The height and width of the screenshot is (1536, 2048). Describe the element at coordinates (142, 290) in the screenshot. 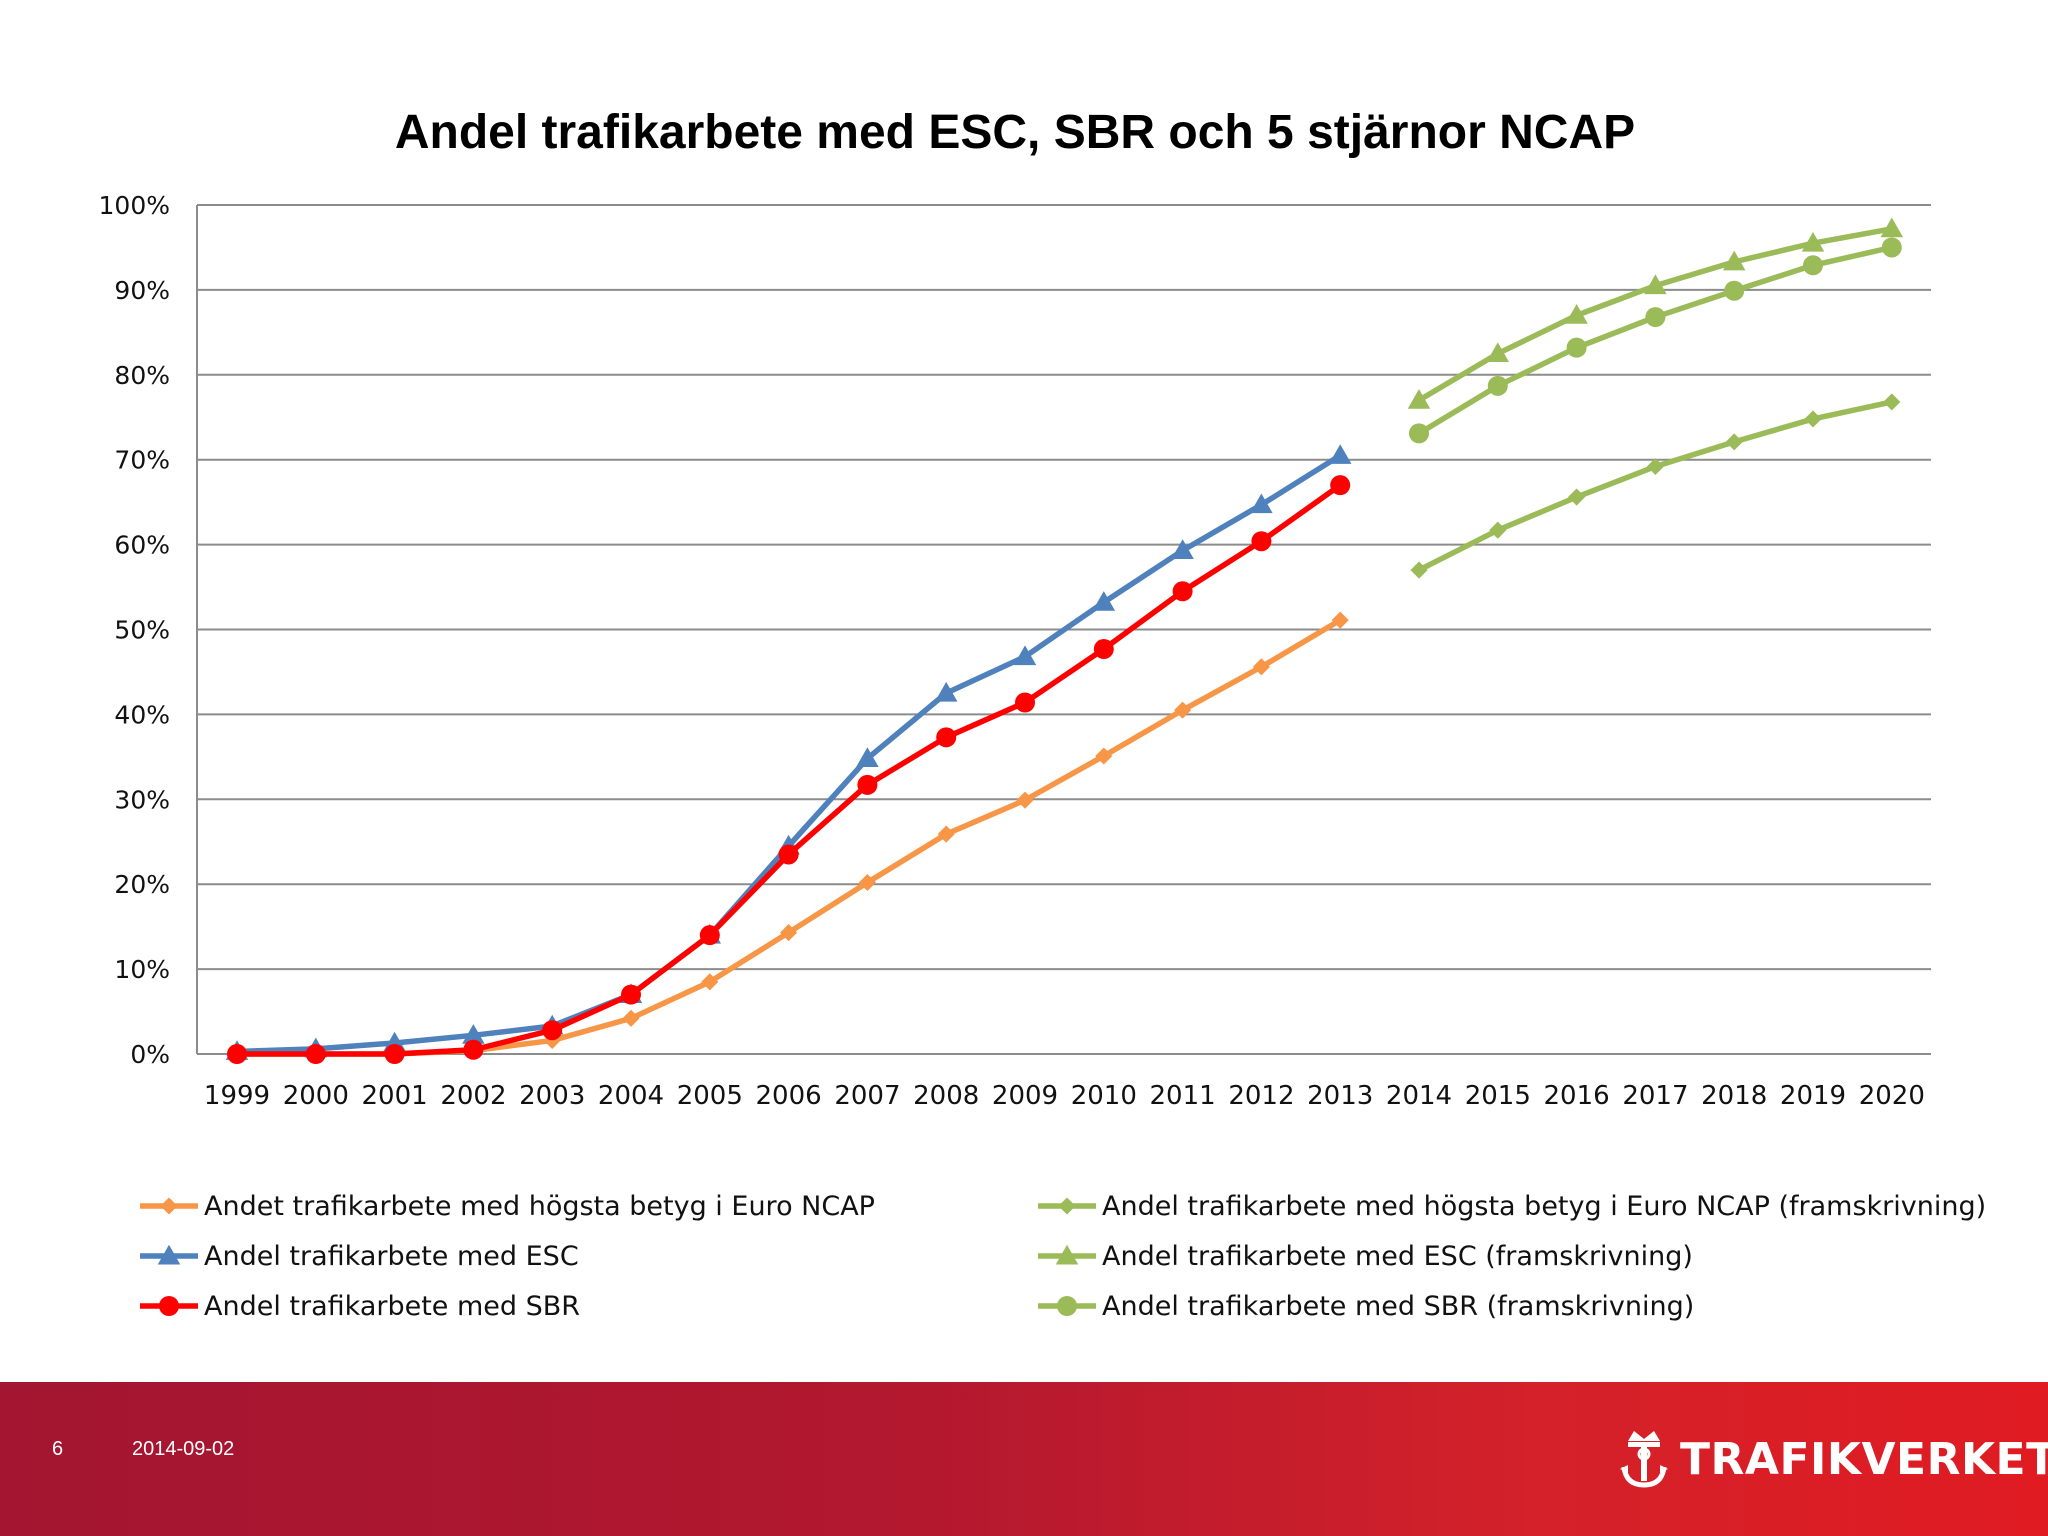

I see `y-tick-label: 90%` at that location.